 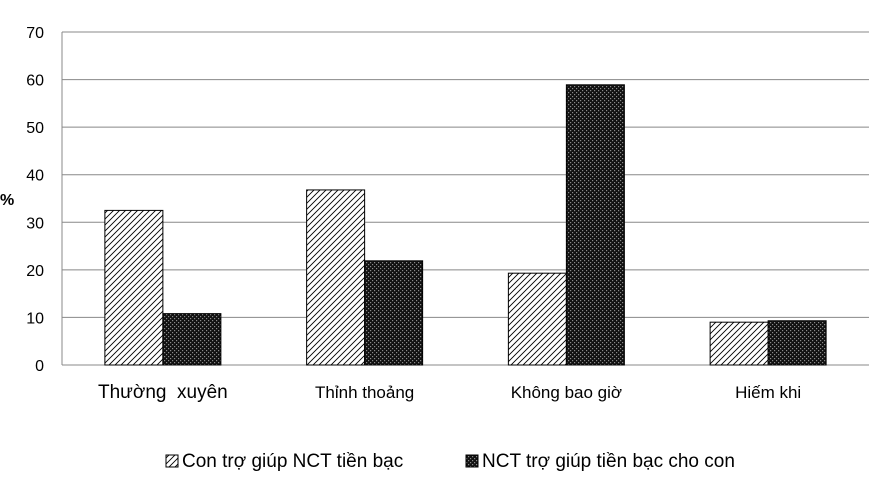 What do you see at coordinates (768, 392) in the screenshot?
I see `x-category-label: Hiếm khi` at bounding box center [768, 392].